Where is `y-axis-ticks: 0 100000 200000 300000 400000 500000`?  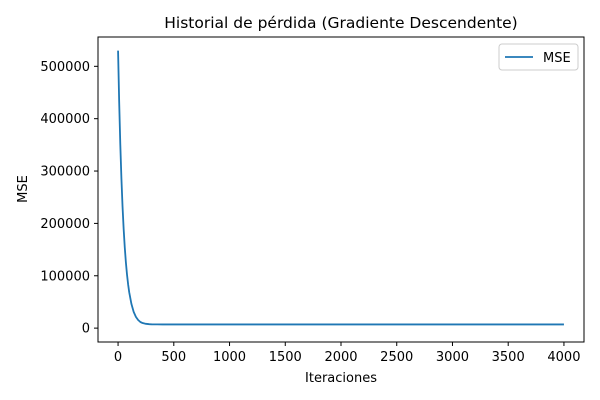
y-axis-ticks: 0 100000 200000 300000 400000 500000 is located at coordinates (69, 198).